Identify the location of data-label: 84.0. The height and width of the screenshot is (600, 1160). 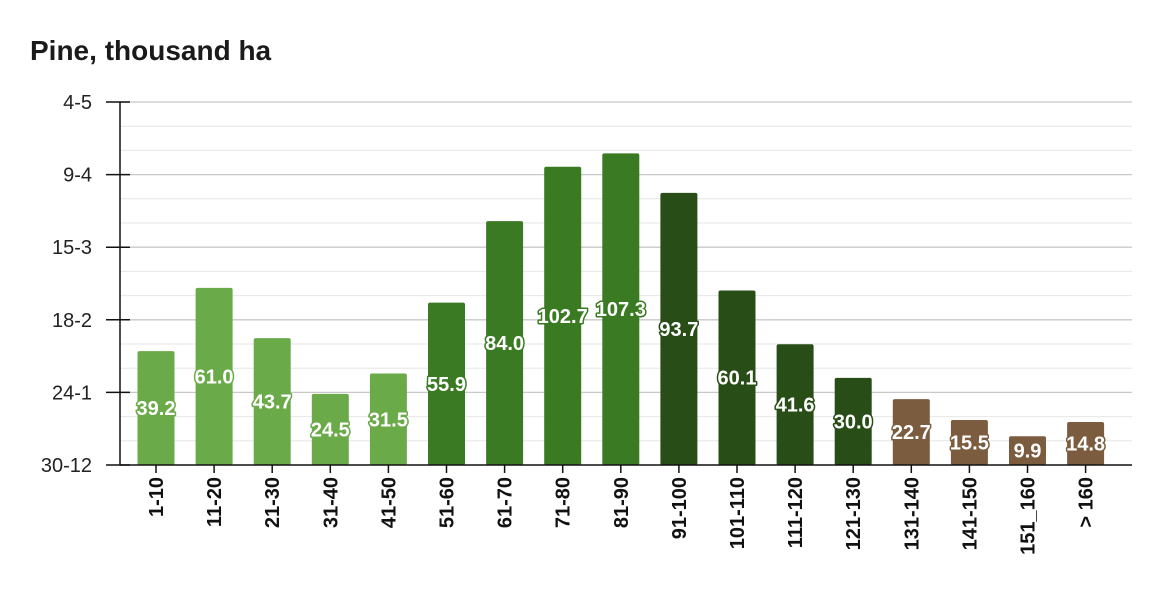
(504, 344).